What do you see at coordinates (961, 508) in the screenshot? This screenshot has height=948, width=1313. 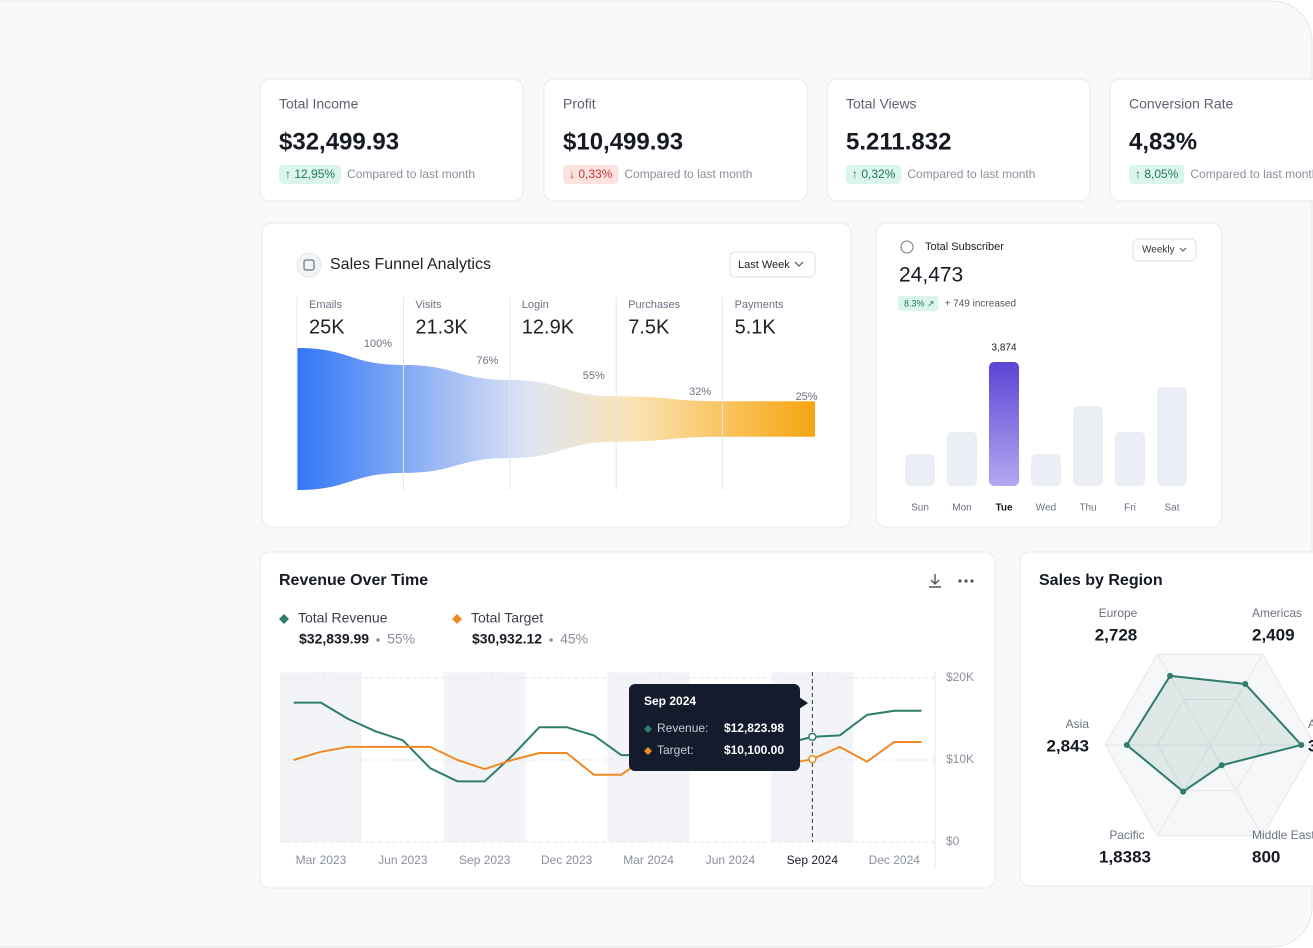 I see `x-tick-label: Mon` at bounding box center [961, 508].